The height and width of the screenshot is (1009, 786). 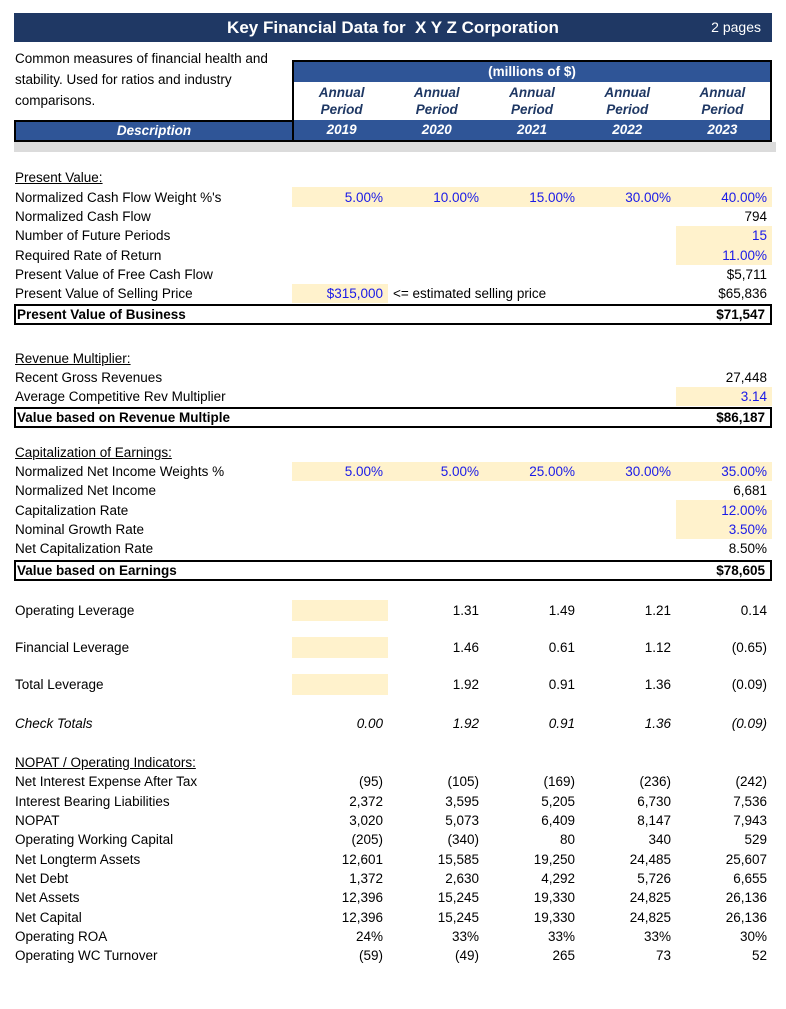 What do you see at coordinates (59, 178) in the screenshot?
I see `section-heading-text: Present Value:` at bounding box center [59, 178].